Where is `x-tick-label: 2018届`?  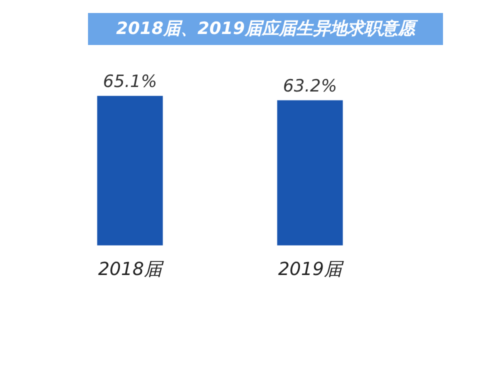 x-tick-label: 2018届 is located at coordinates (131, 269).